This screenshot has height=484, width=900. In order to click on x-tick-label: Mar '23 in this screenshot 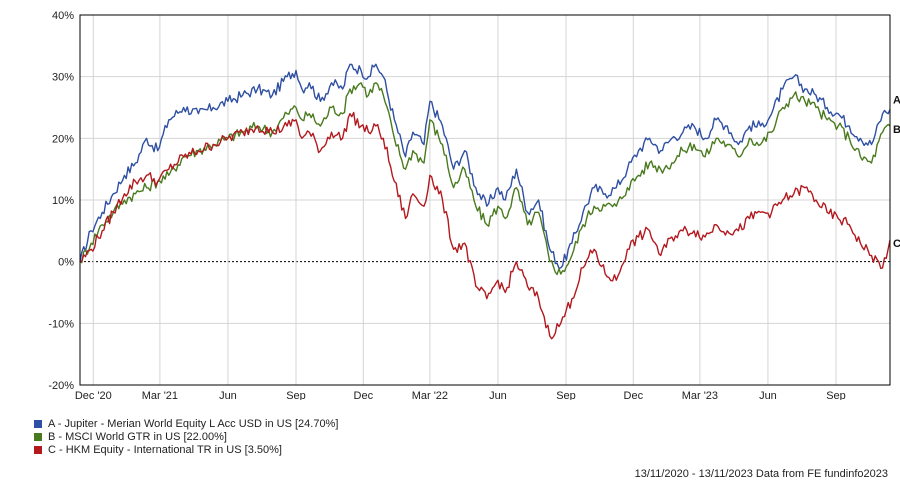, I will do `click(700, 395)`.